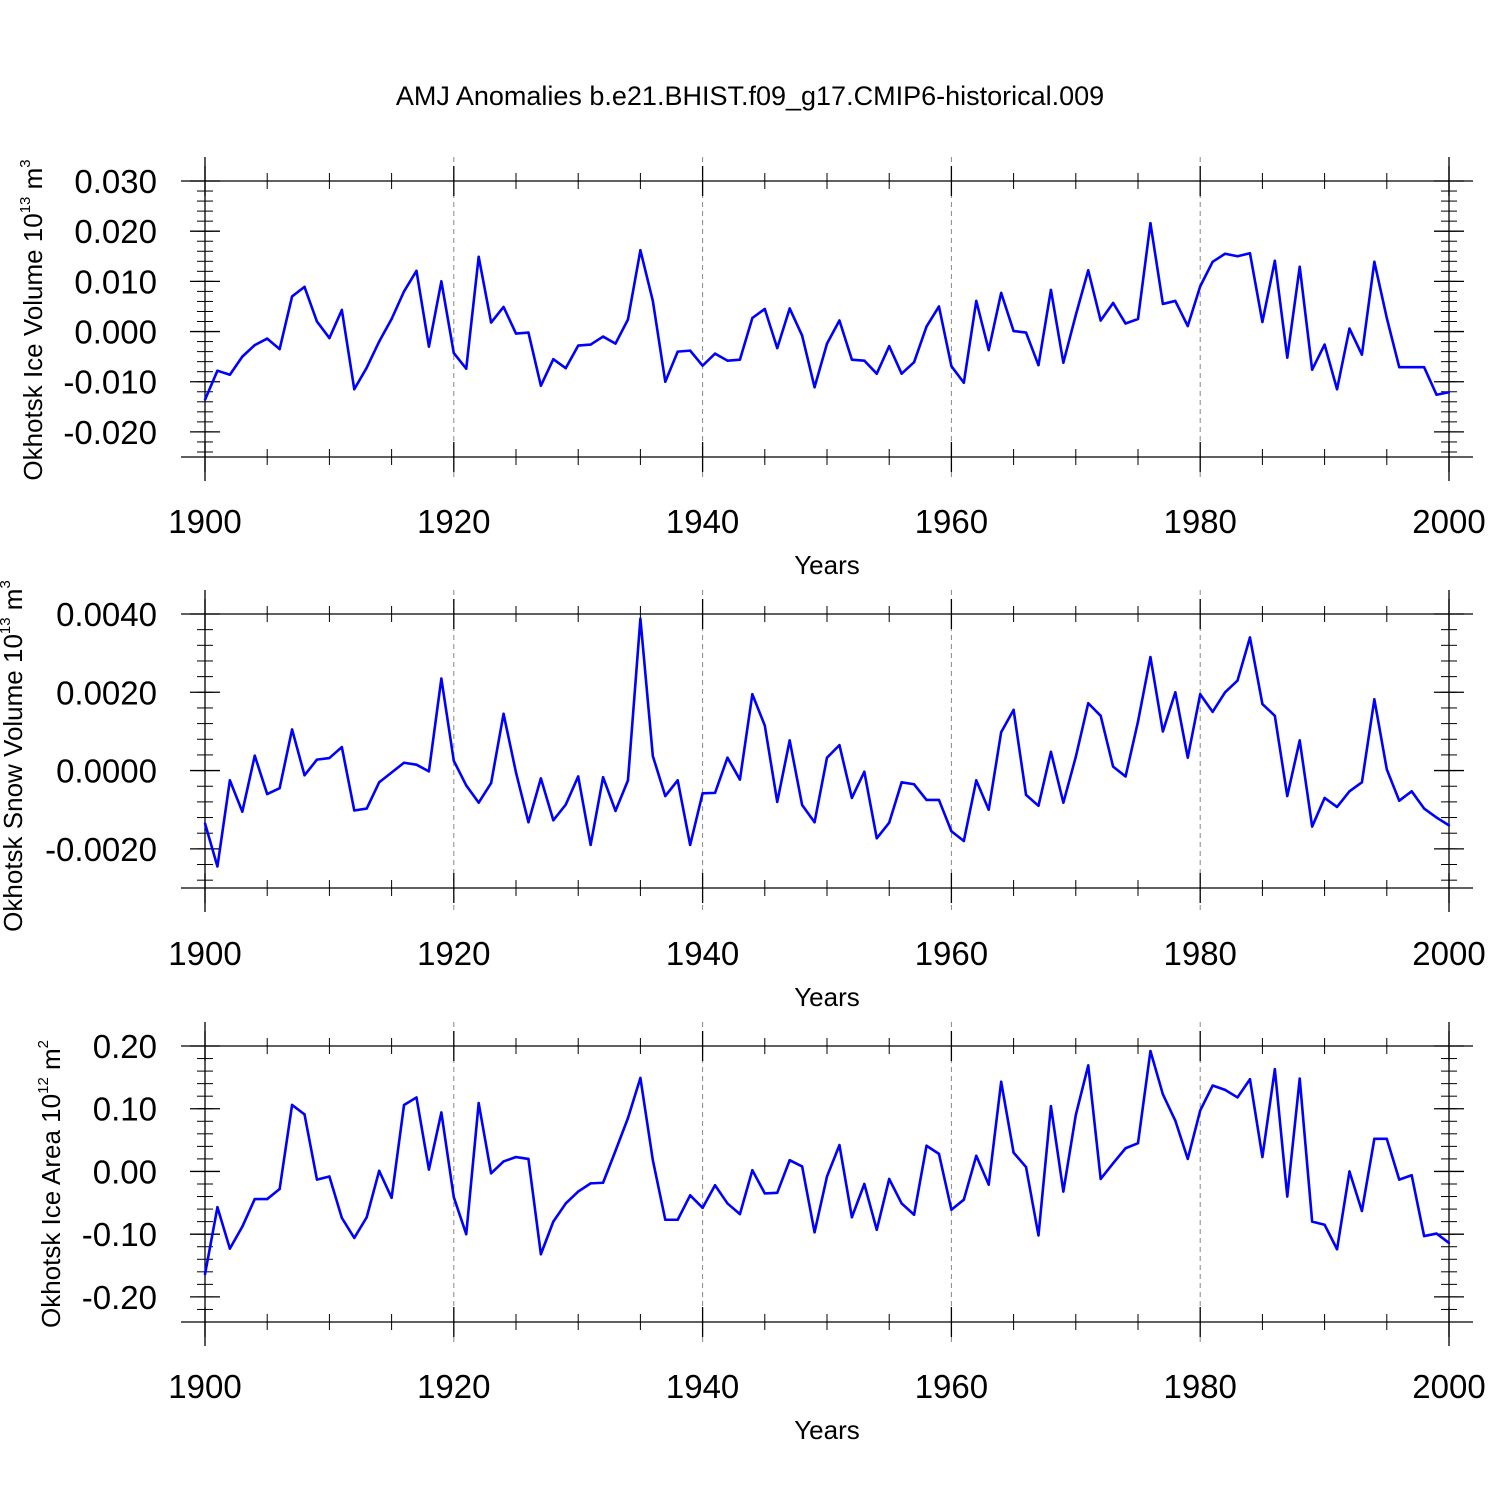  I want to click on x-tick-label: 1960, so click(951, 1386).